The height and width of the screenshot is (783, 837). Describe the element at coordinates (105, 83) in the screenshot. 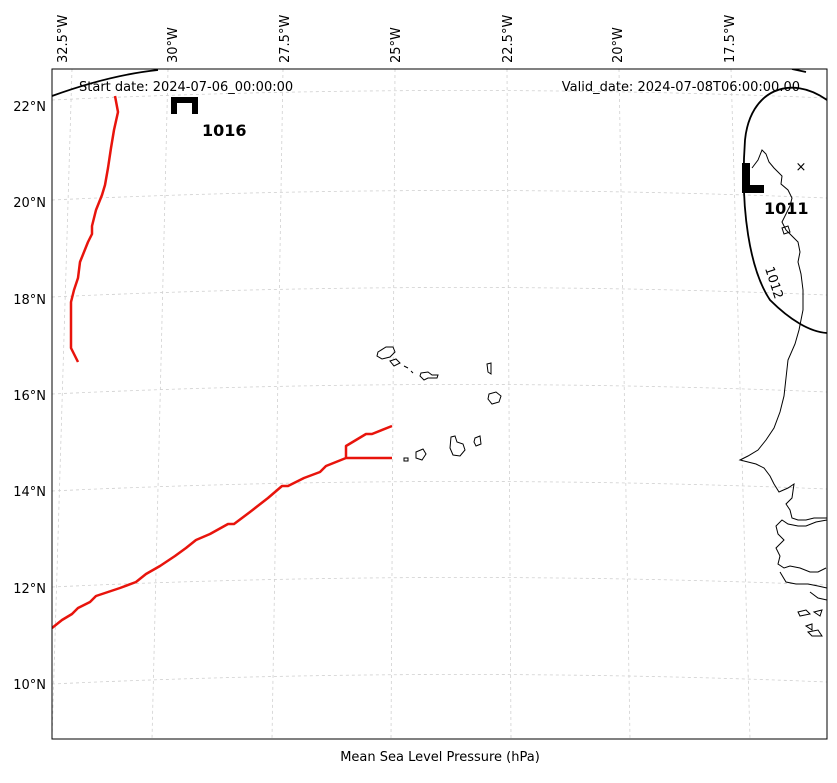

I see `isobar-high-arc` at that location.